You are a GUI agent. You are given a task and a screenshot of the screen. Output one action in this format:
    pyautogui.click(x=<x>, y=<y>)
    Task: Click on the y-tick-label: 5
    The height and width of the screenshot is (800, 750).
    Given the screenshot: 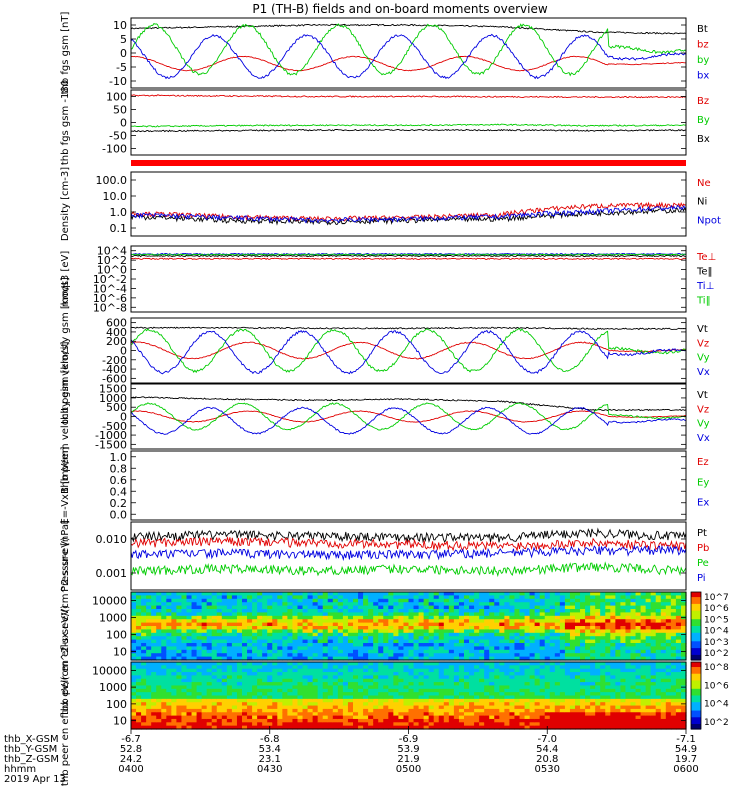 What is the action you would take?
    pyautogui.click(x=123, y=39)
    